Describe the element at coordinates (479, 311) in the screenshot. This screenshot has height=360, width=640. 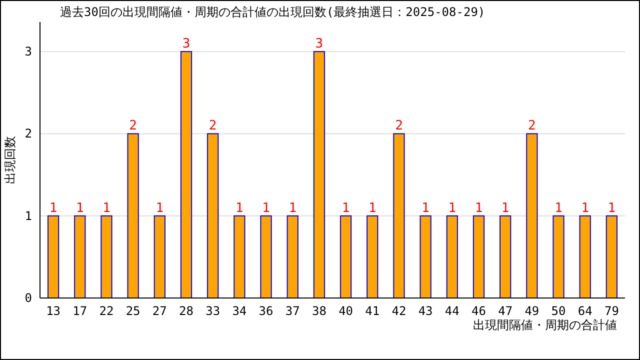
I see `x-tick-label: 46` at that location.